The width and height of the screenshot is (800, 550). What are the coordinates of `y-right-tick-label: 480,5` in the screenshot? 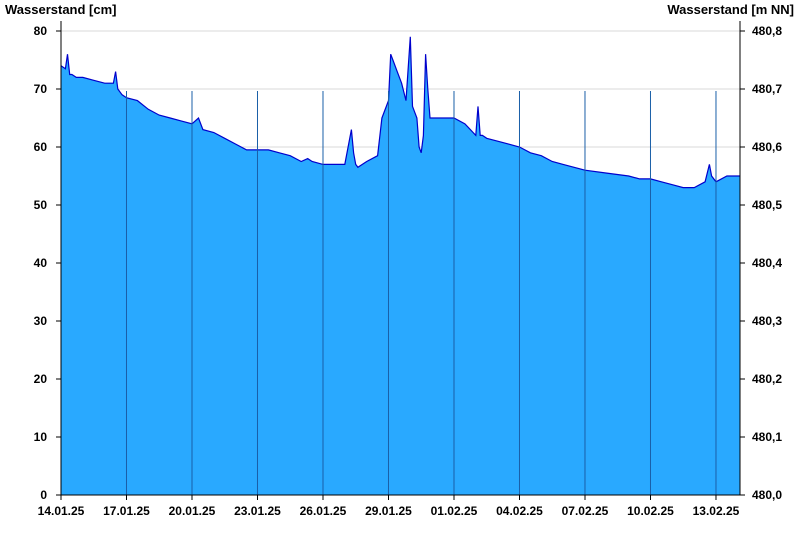 It's located at (767, 205).